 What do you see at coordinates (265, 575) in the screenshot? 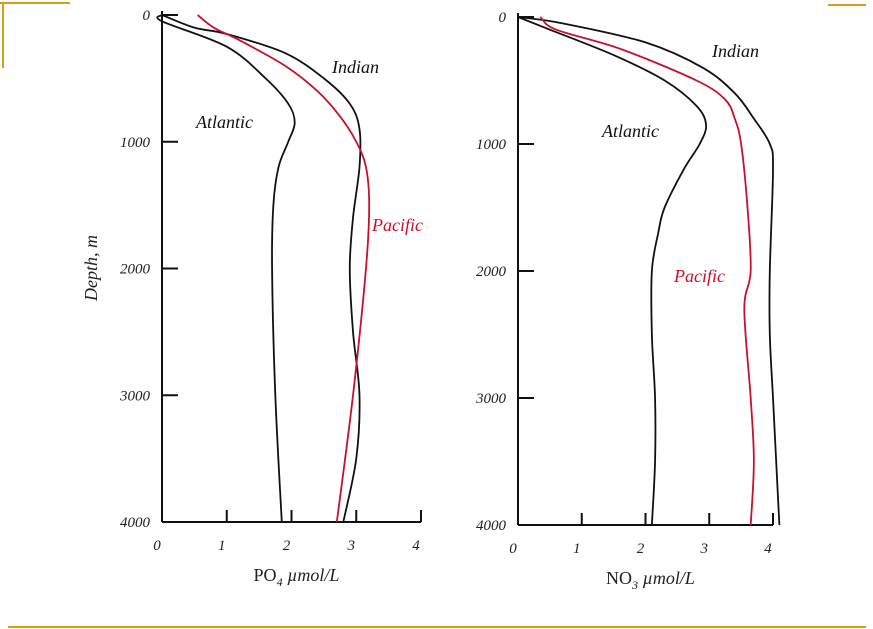
I see `x-label-main: PO` at bounding box center [265, 575].